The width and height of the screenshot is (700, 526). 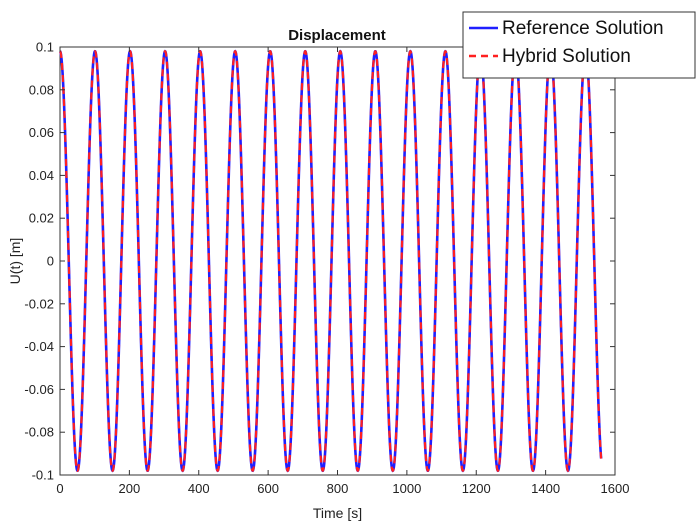 What do you see at coordinates (337, 35) in the screenshot?
I see `chart-title: Displacement` at bounding box center [337, 35].